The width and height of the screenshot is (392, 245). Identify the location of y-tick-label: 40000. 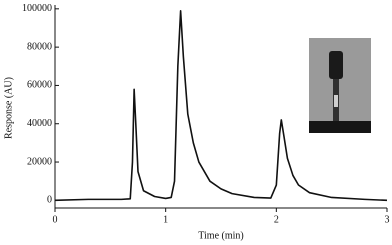
(39, 123).